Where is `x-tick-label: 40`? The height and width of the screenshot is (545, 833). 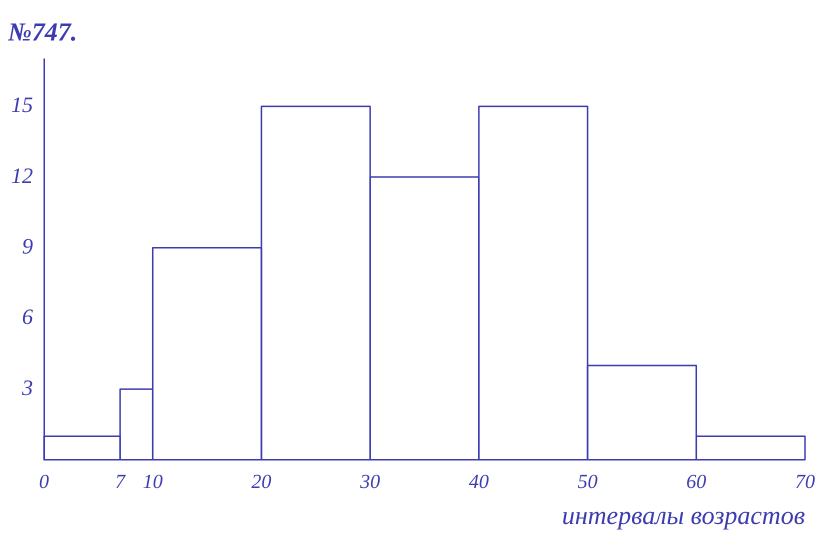
x-tick-label: 40 is located at coordinates (478, 482).